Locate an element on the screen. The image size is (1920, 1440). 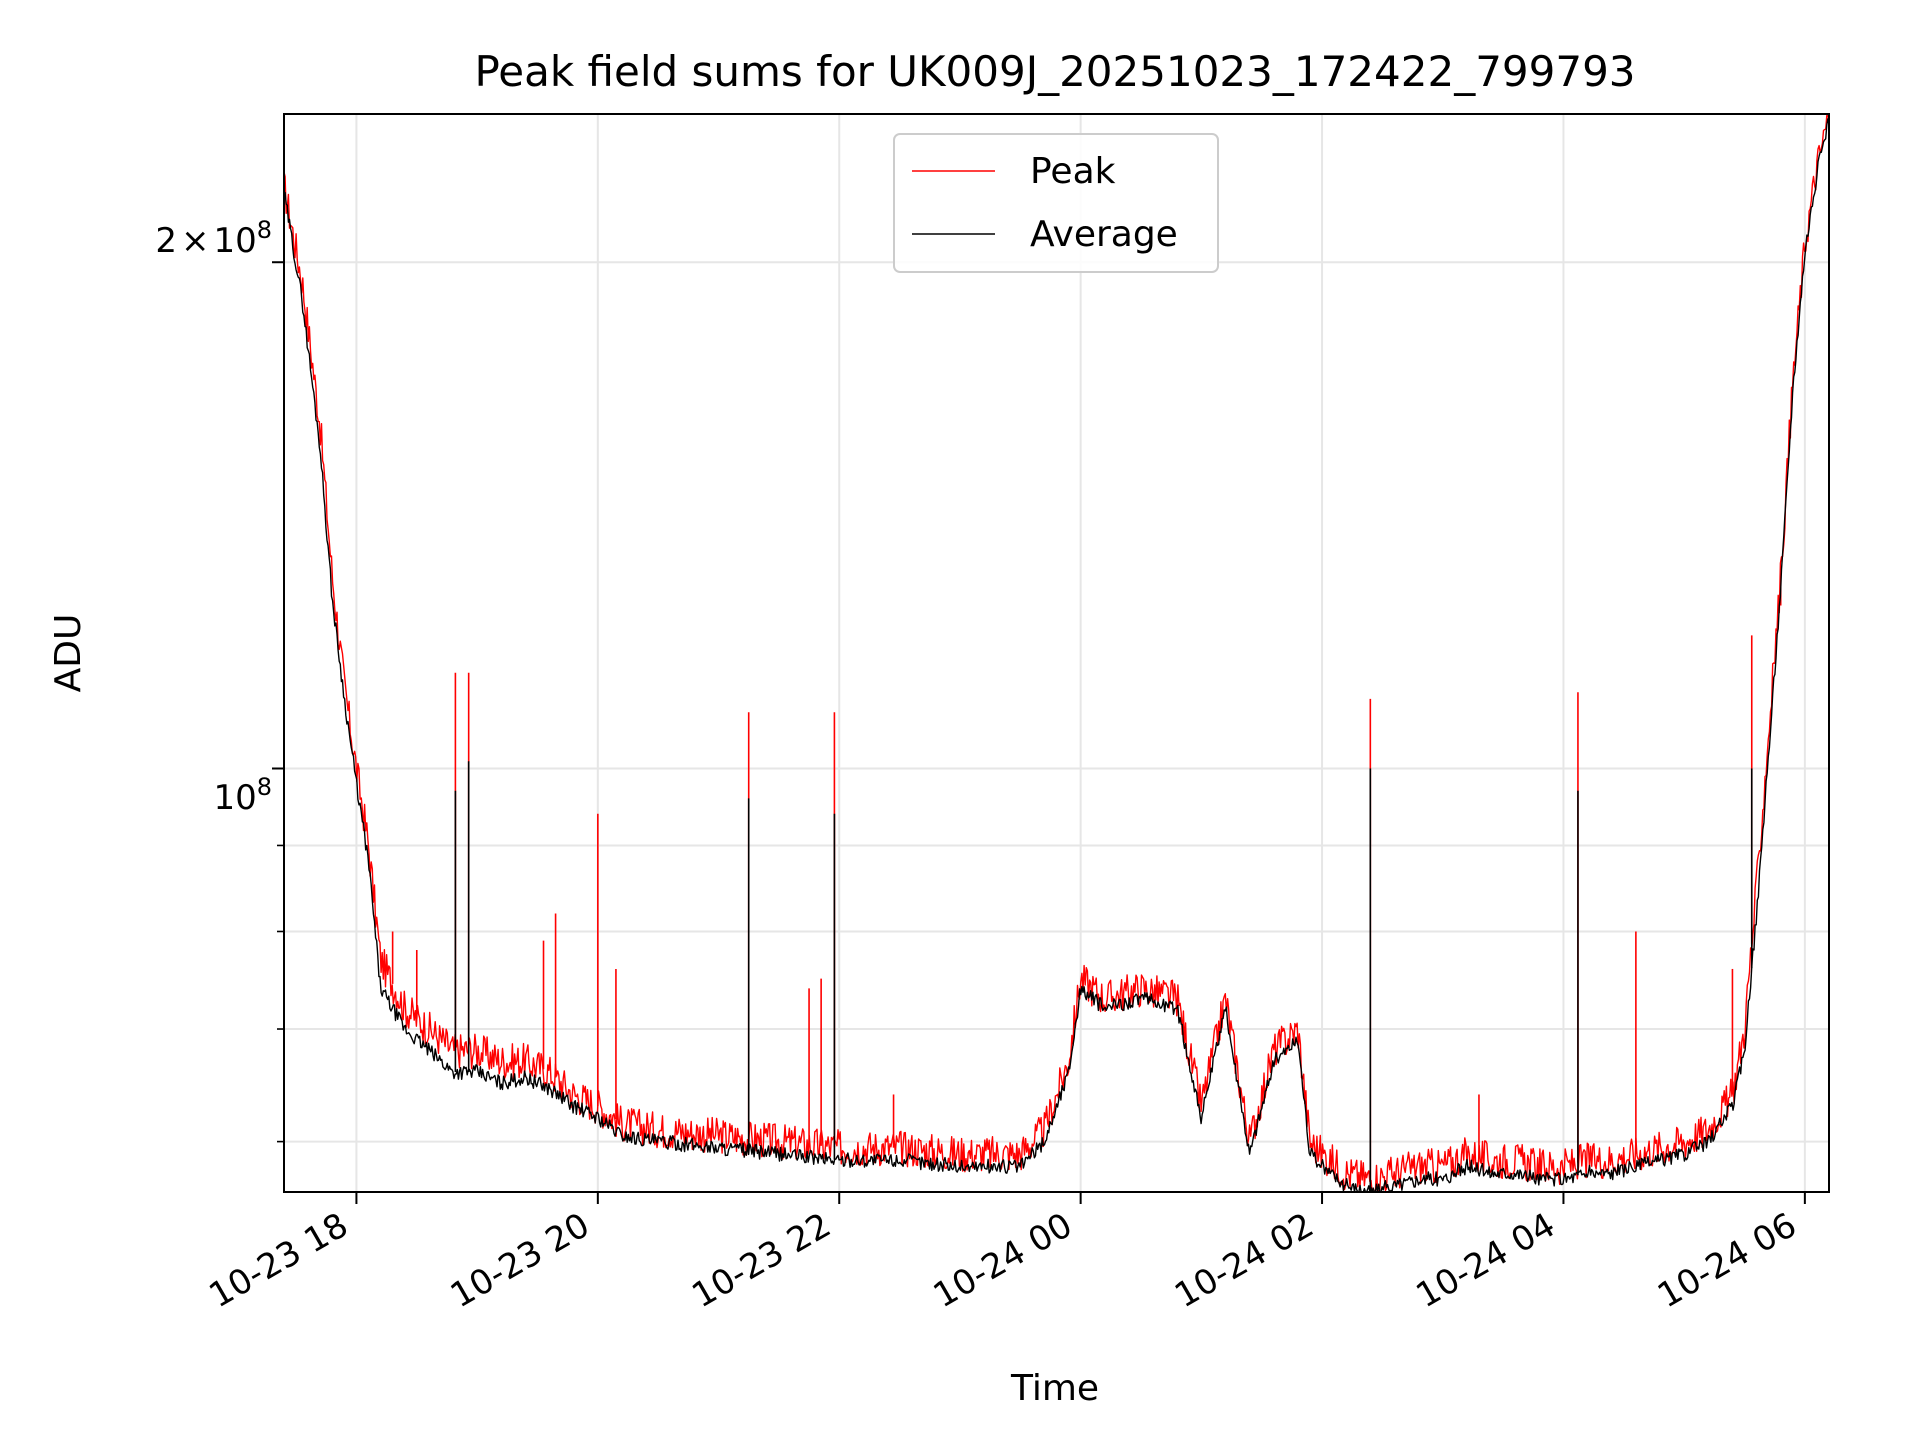
x-axis-label: Time is located at coordinates (1054, 1388).